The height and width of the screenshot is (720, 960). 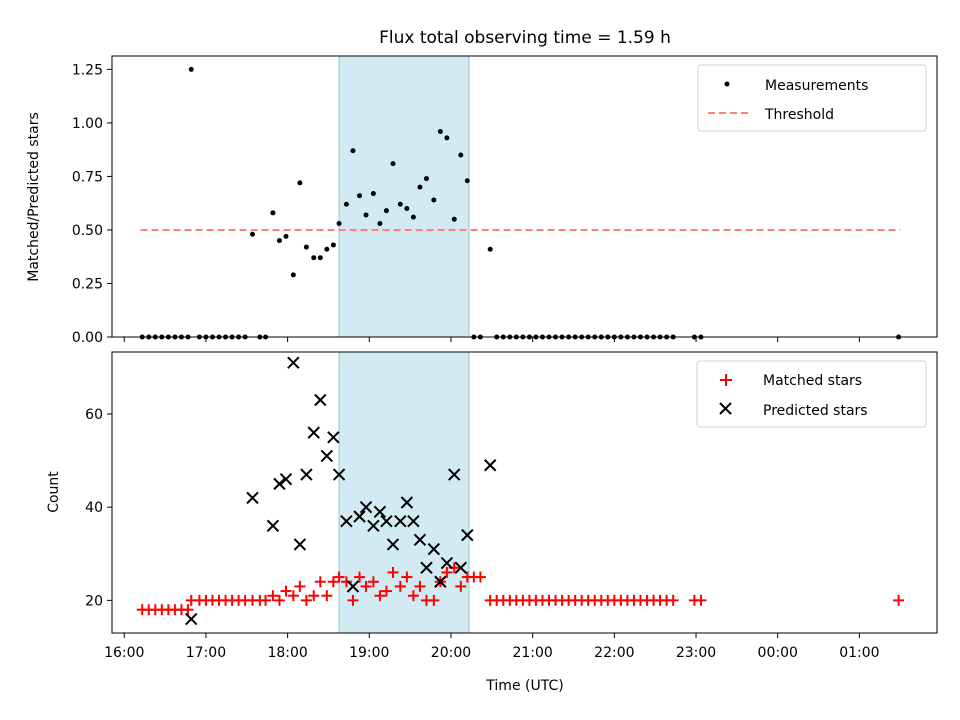 What do you see at coordinates (94, 415) in the screenshot?
I see `y-tick-label: 60` at bounding box center [94, 415].